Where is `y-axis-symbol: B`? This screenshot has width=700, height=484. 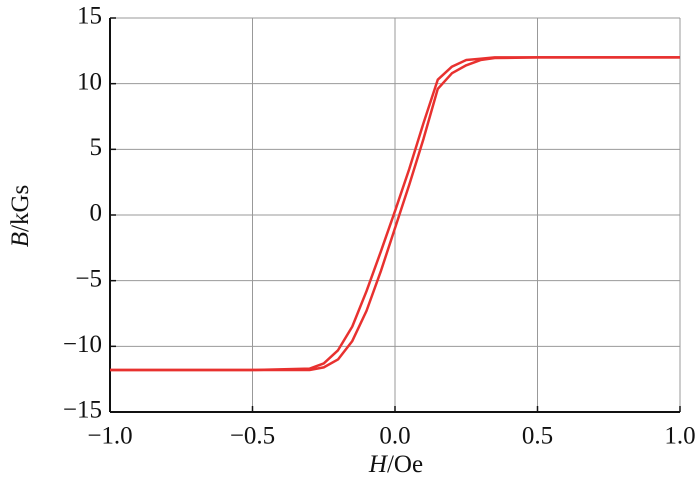
y-axis-symbol: B is located at coordinates (20, 239).